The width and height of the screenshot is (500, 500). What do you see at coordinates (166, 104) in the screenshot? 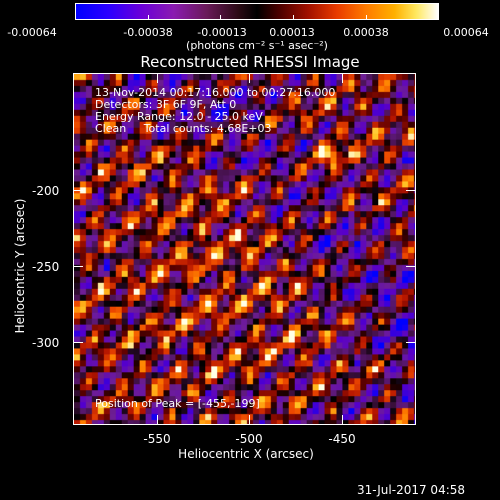
I see `info-detectors: Detectors: 3F 6F 9F, Att 0` at bounding box center [166, 104].